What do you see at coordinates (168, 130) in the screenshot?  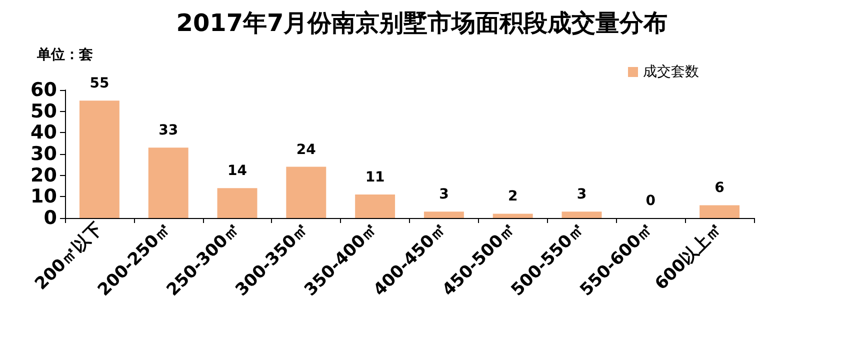 I see `data-label: 33` at bounding box center [168, 130].